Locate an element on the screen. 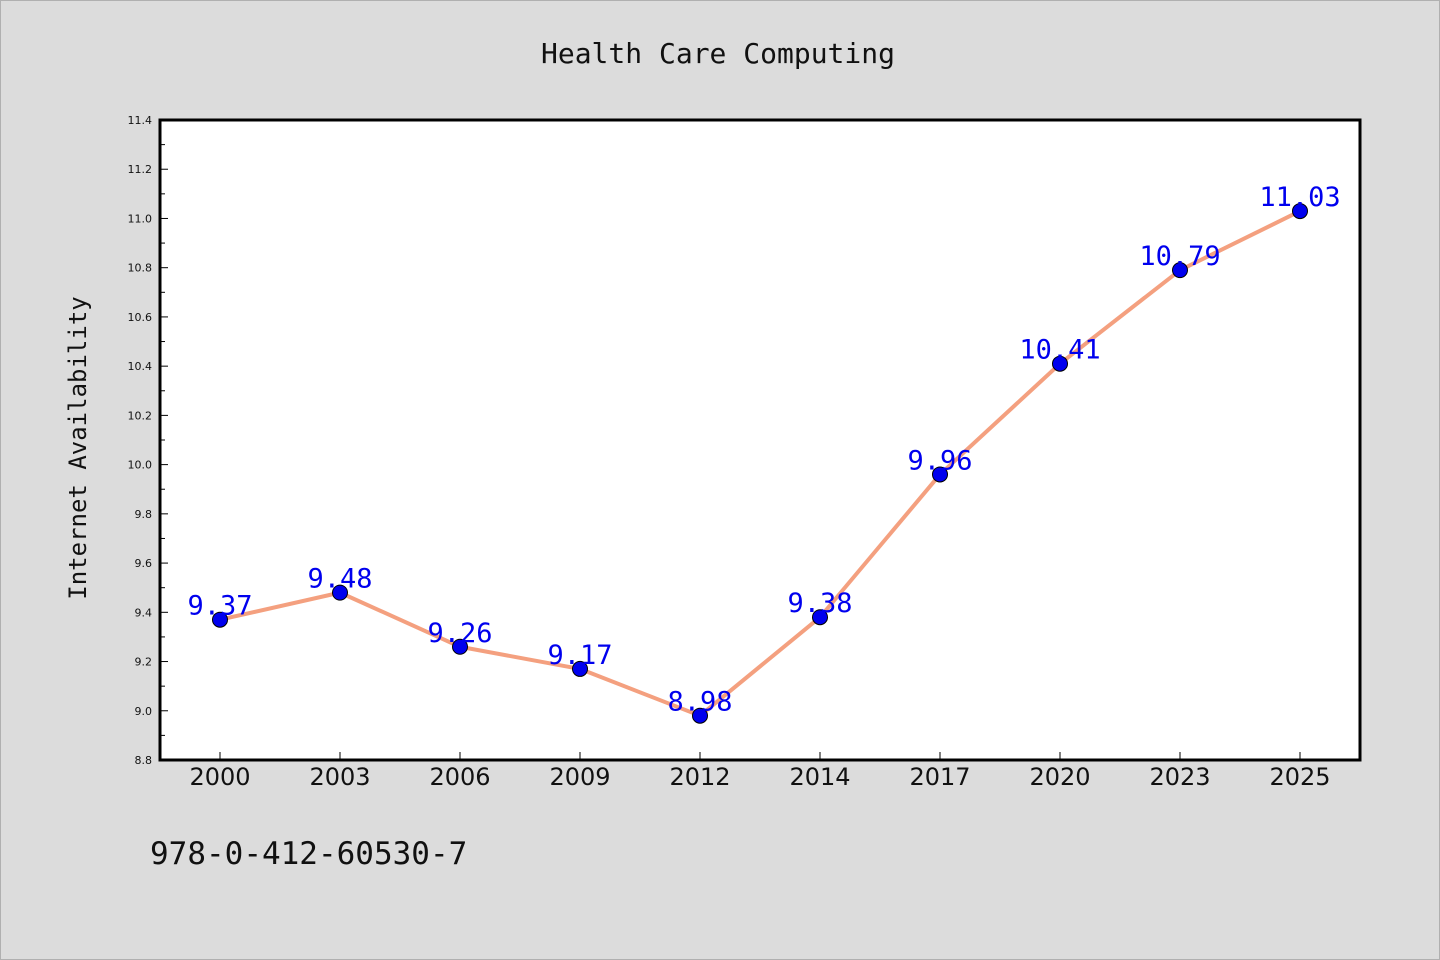  x-tick-label: 2020 is located at coordinates (1059, 777).